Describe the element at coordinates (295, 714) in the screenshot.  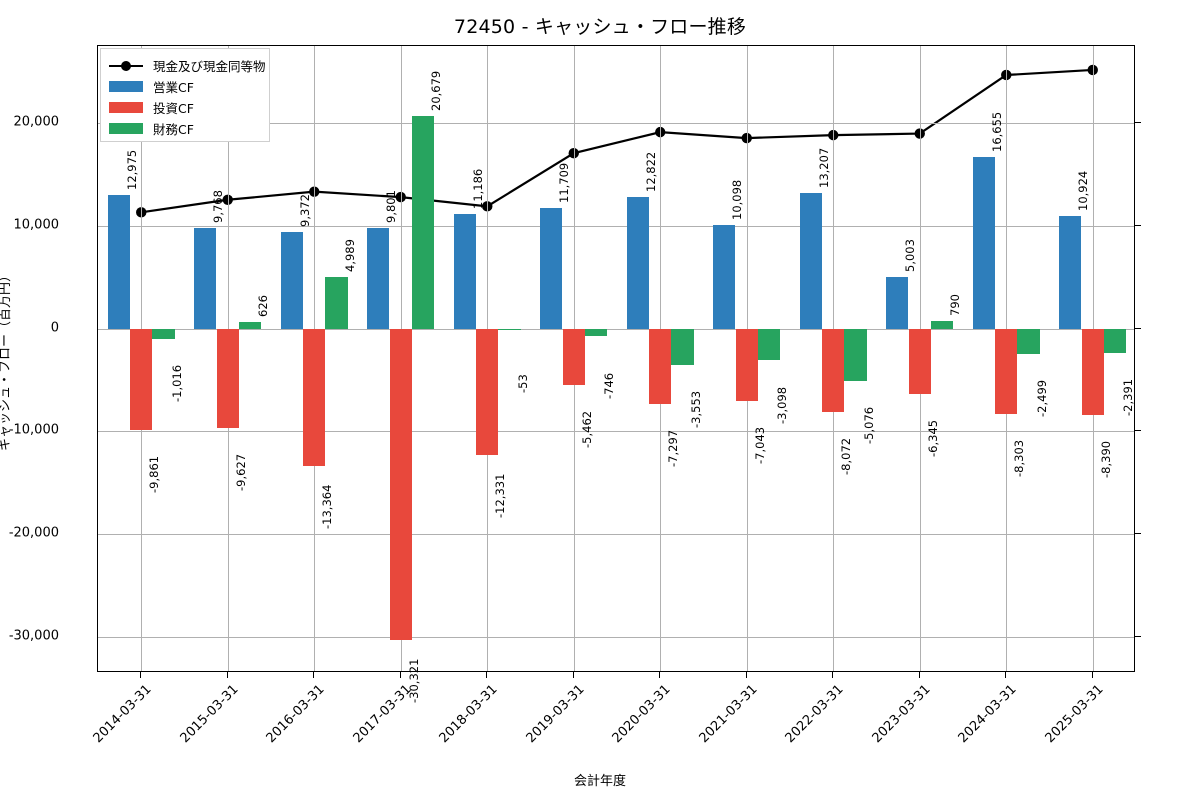
I see `x-tick-label: 2016-03-31` at that location.